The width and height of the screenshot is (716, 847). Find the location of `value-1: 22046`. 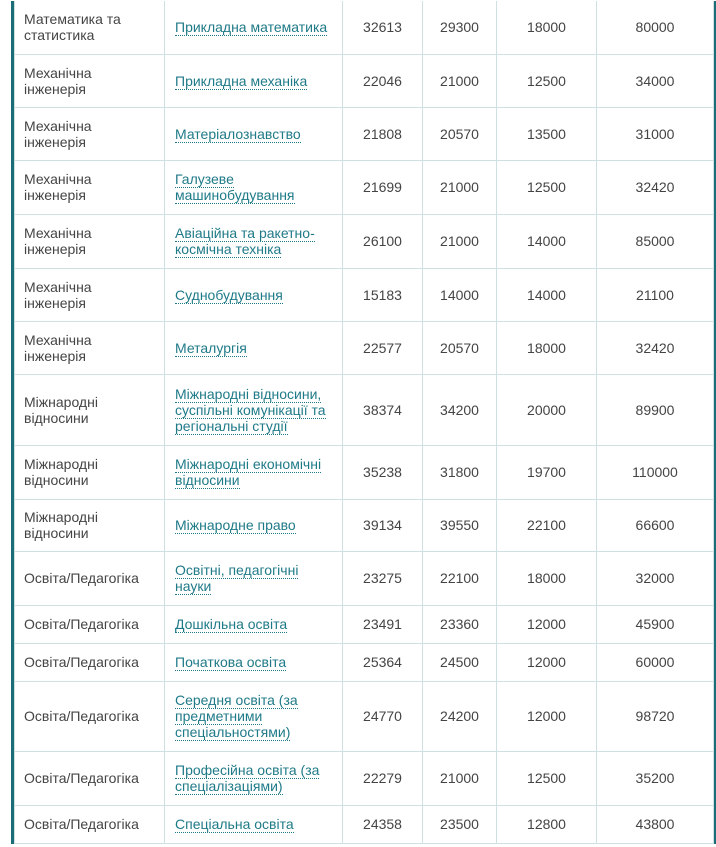

value-1: 22046 is located at coordinates (382, 80).